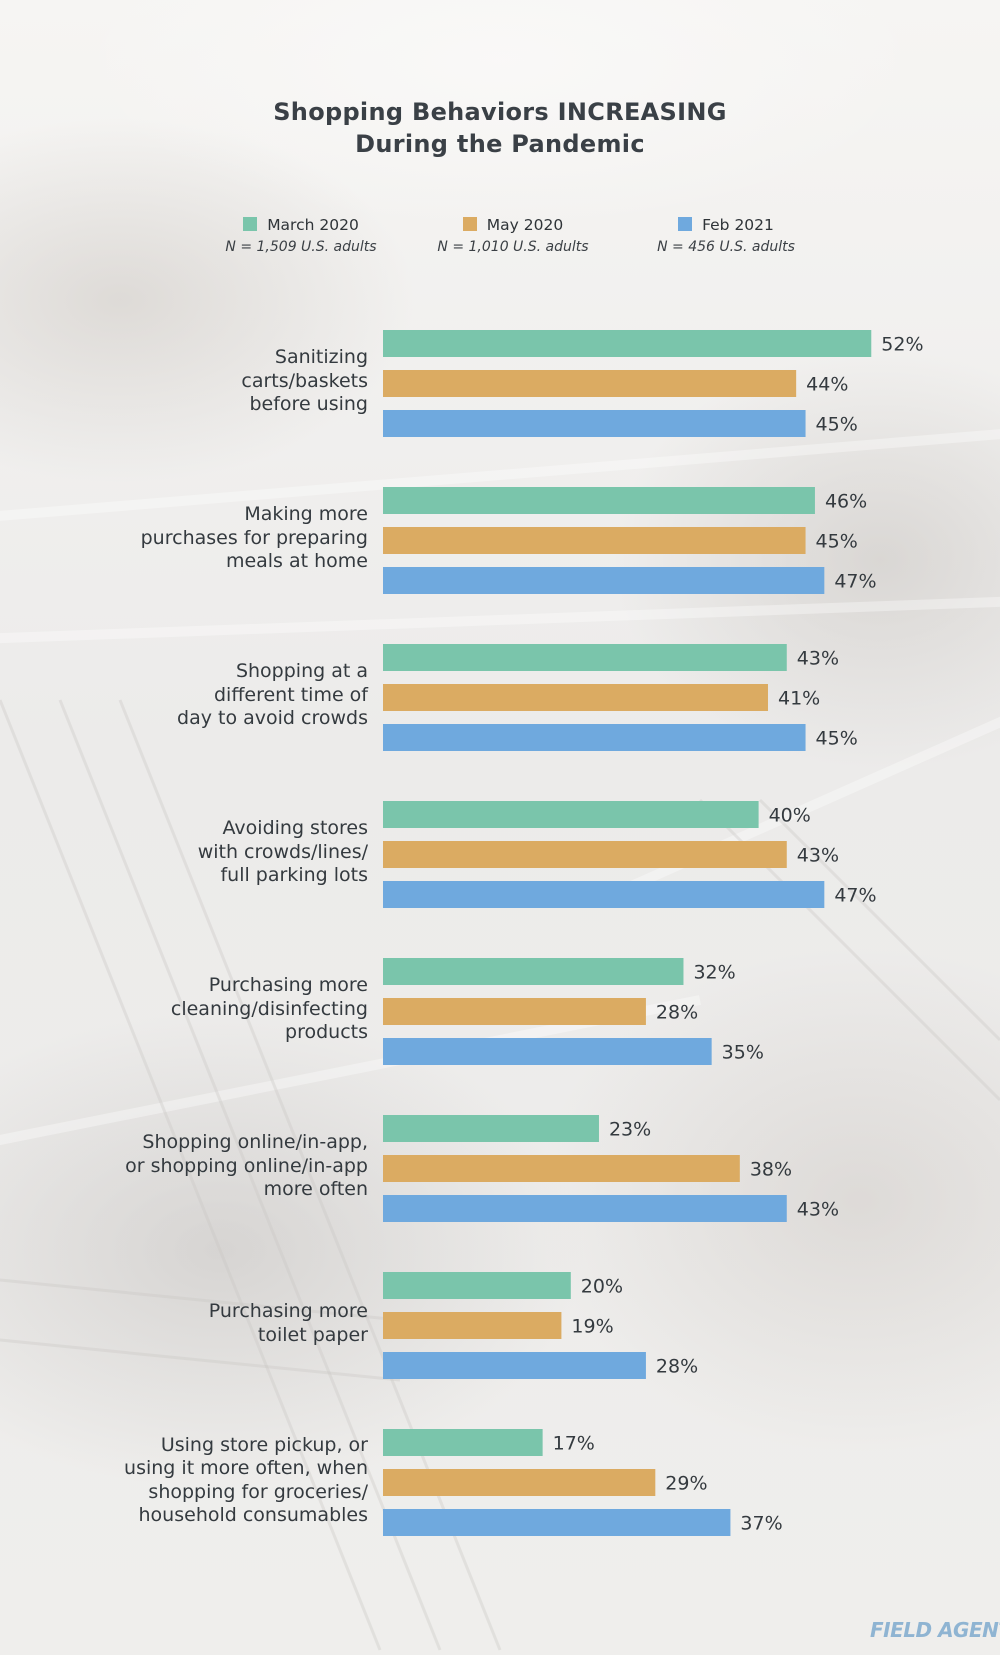 The height and width of the screenshot is (1655, 1000). I want to click on legend-item-may-2020: May 2020 N = 1,010 U.S. adults, so click(513, 234).